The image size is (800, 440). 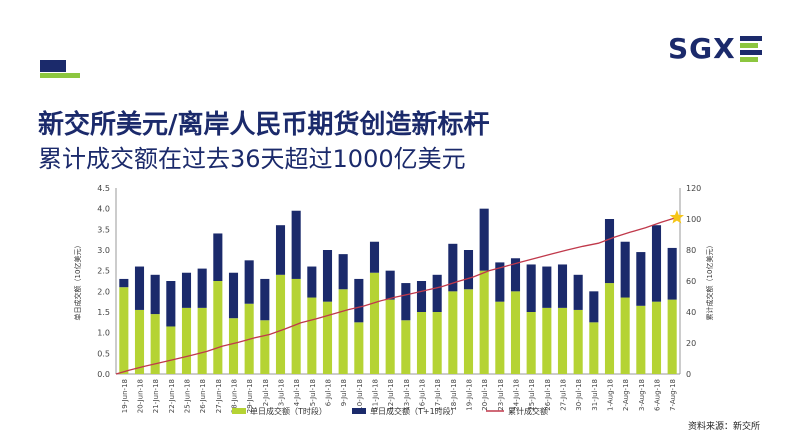 What do you see at coordinates (60, 75) in the screenshot?
I see `deco-bar-light` at bounding box center [60, 75].